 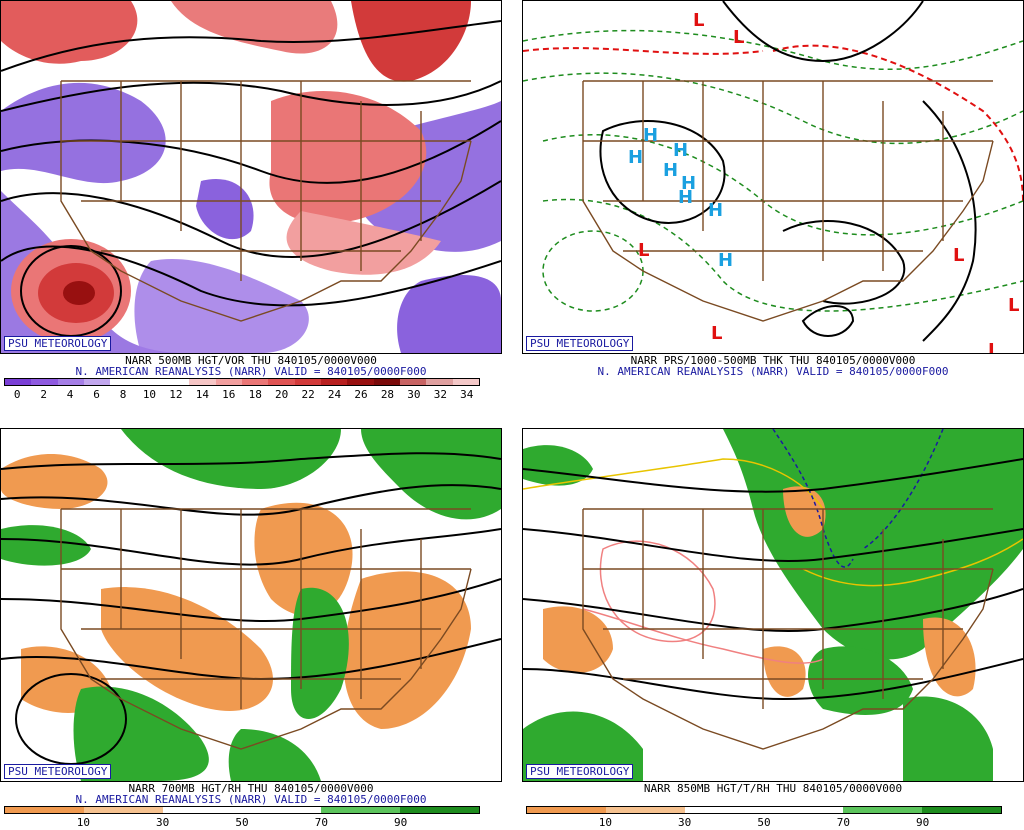 I want to click on color-scale-tick-label: 2, so click(x=43, y=394).